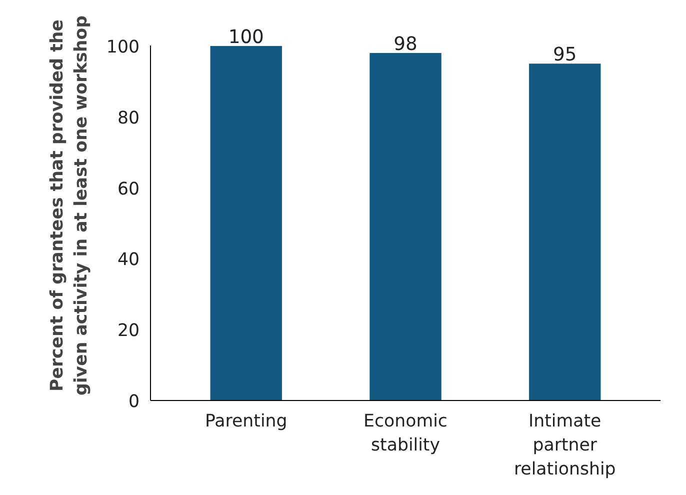 The height and width of the screenshot is (495, 686). Describe the element at coordinates (128, 118) in the screenshot. I see `y-tick-label: 80` at that location.